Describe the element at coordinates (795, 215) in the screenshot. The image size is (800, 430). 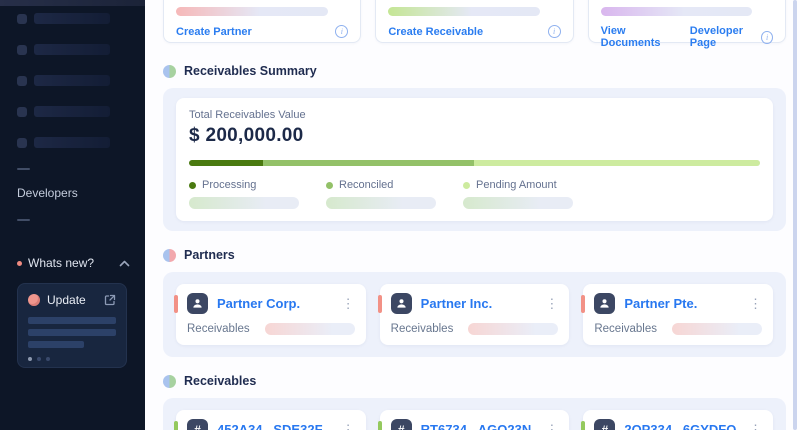
I see `vertical-scrollbar` at that location.